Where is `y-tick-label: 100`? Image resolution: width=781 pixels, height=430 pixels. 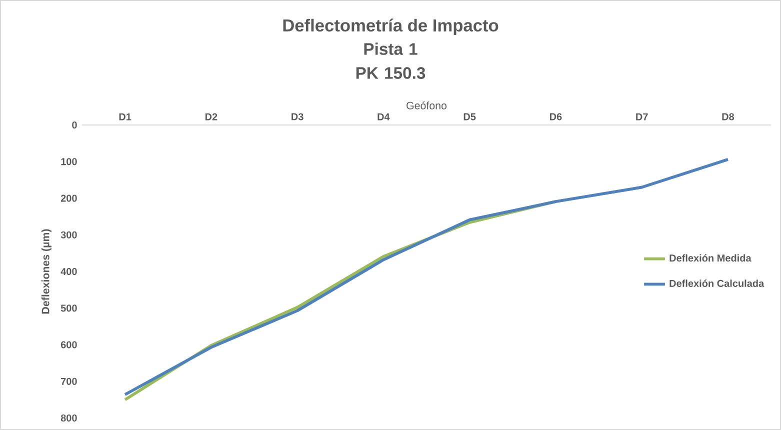 y-tick-label: 100 is located at coordinates (69, 162).